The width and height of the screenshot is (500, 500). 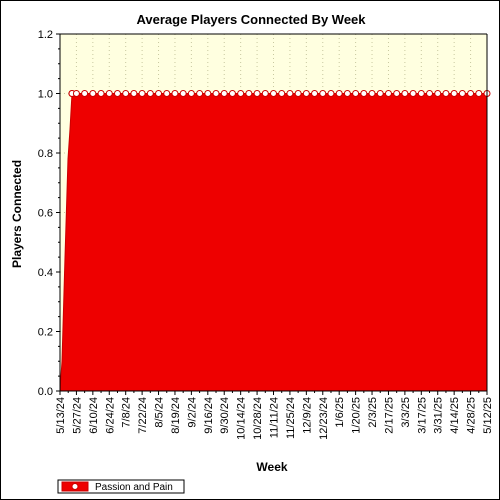 I want to click on x-tick-label: 6/10/24, so click(x=94, y=415).